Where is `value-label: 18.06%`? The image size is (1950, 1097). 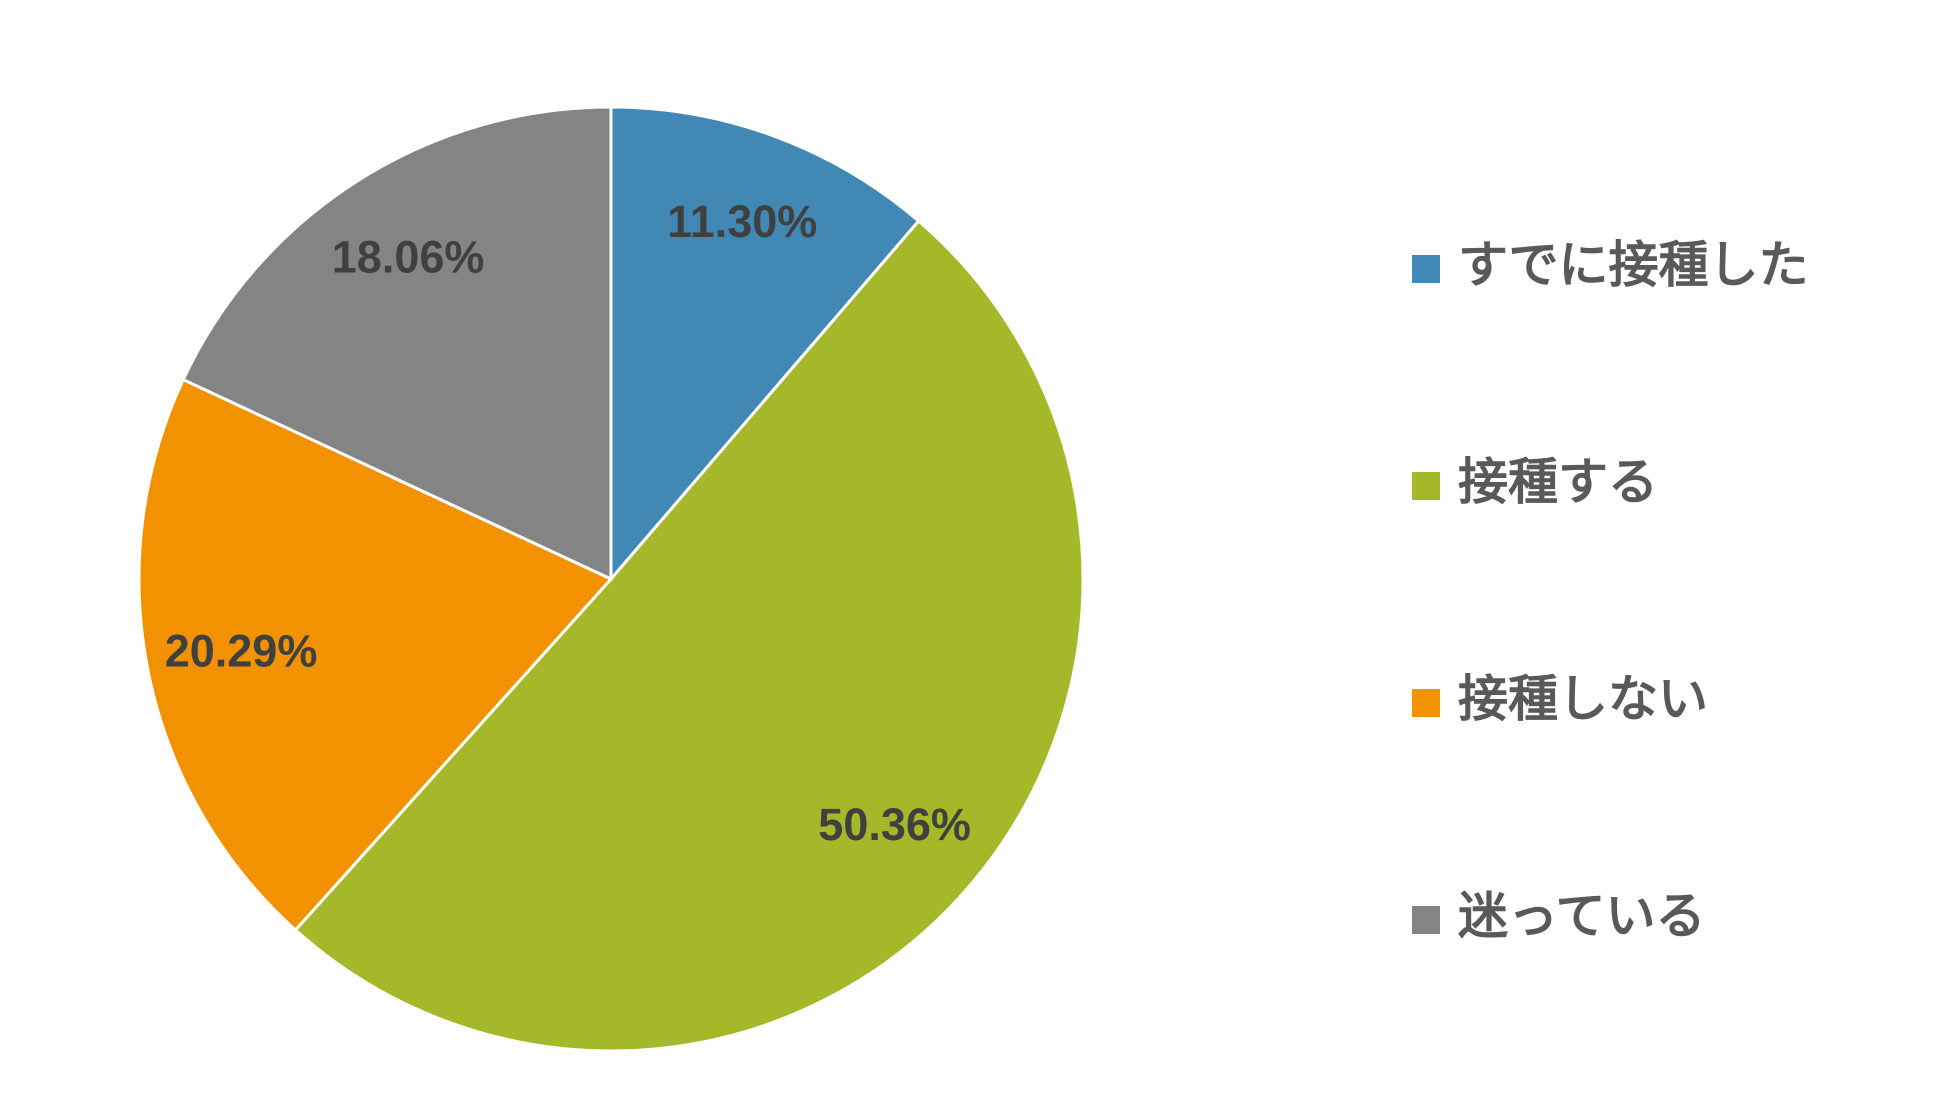
value-label: 18.06% is located at coordinates (408, 256).